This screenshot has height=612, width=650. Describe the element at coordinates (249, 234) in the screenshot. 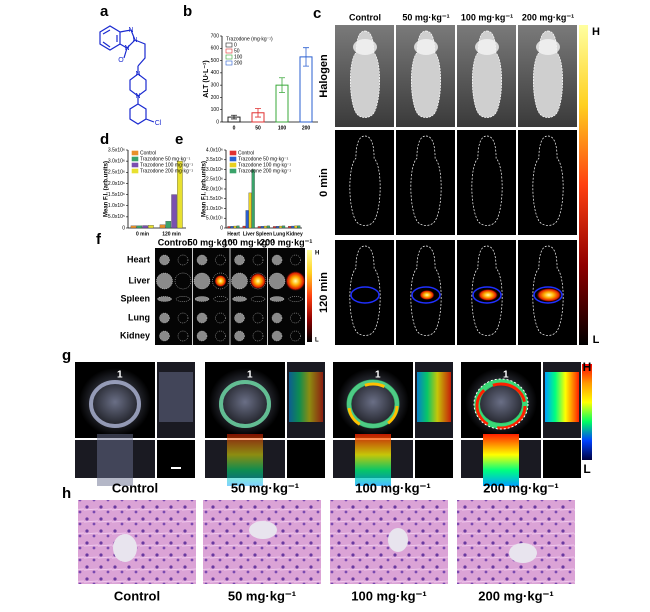

I see `x-tick-label: Liver` at that location.